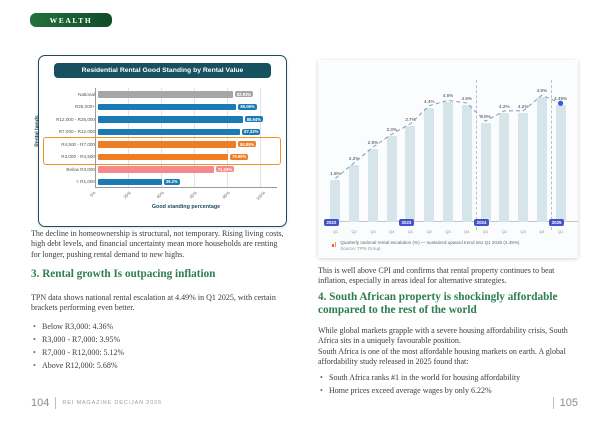  What do you see at coordinates (335, 174) in the screenshot?
I see `value-label: 1.6%` at bounding box center [335, 174].